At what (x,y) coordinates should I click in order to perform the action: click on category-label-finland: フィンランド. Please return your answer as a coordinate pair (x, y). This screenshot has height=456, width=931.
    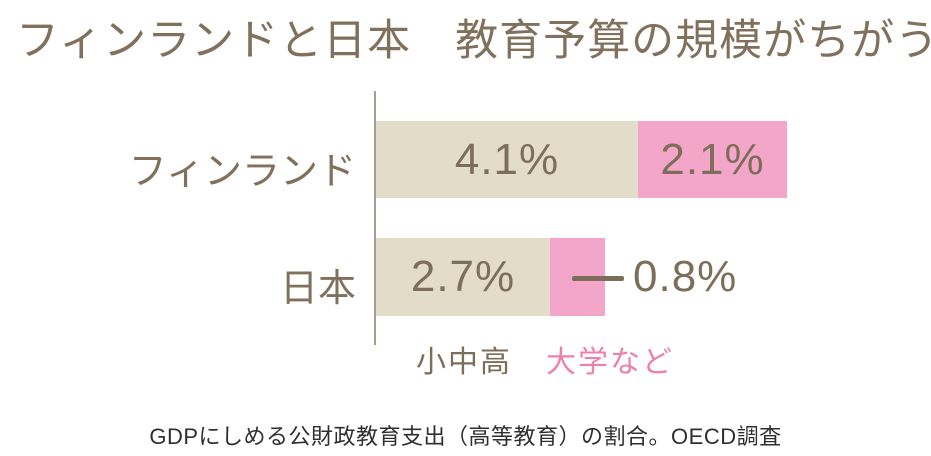
    Looking at the image, I should click on (242, 172).